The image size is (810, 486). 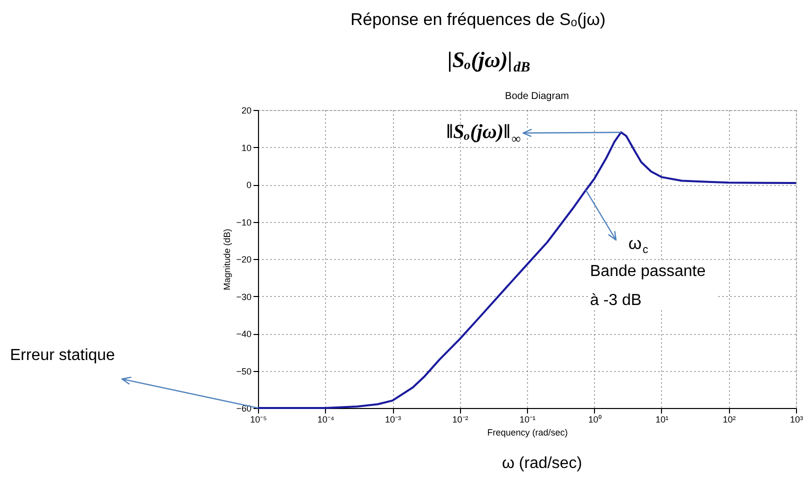 What do you see at coordinates (246, 111) in the screenshot?
I see `y-tick-label: 20` at bounding box center [246, 111].